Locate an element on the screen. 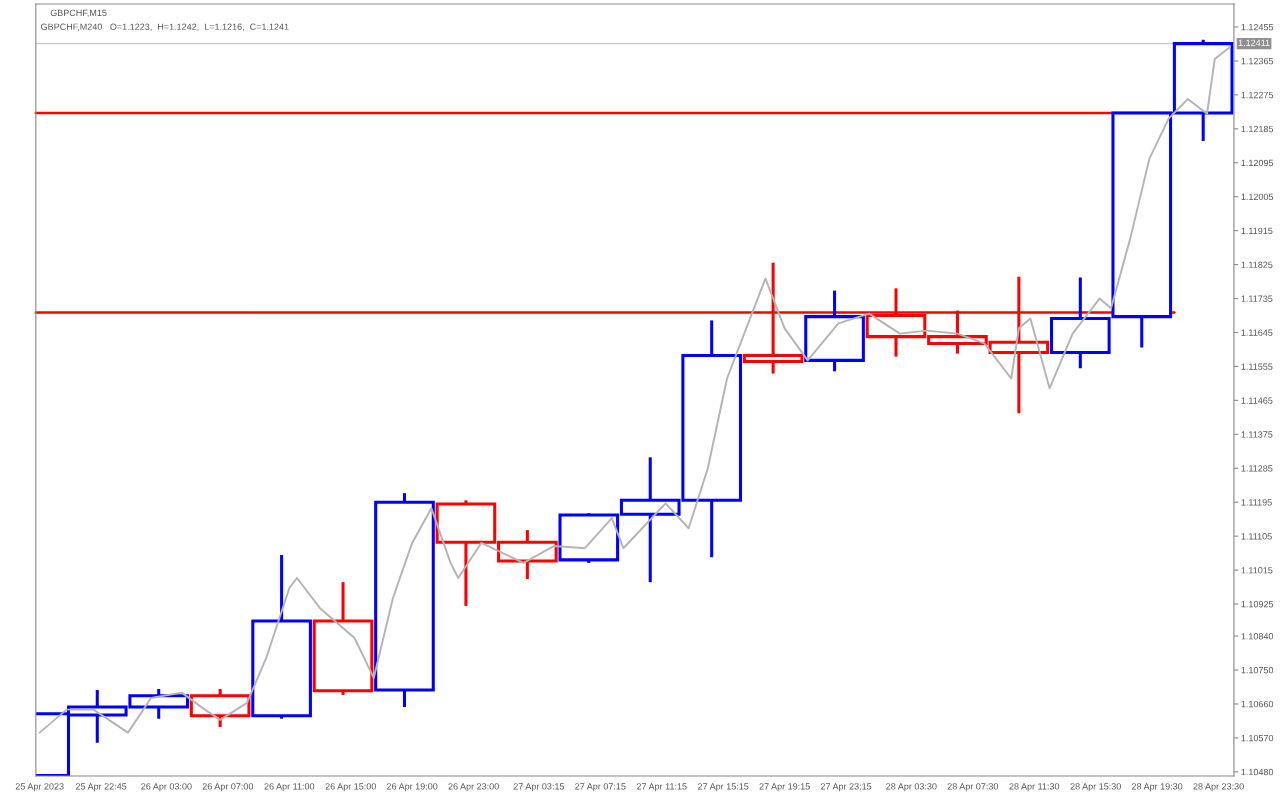 The width and height of the screenshot is (1280, 800). x-tick-label: 26 Apr 07:00 is located at coordinates (228, 787).